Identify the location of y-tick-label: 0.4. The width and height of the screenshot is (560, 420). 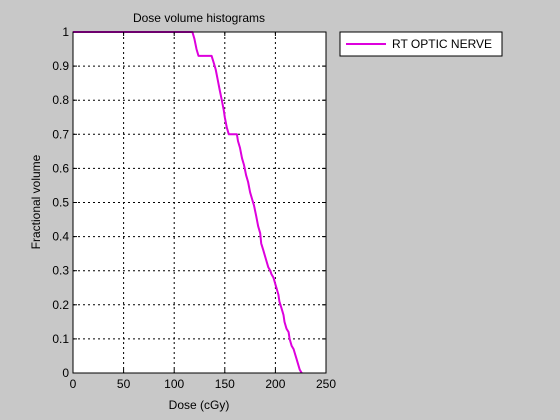
(60, 237).